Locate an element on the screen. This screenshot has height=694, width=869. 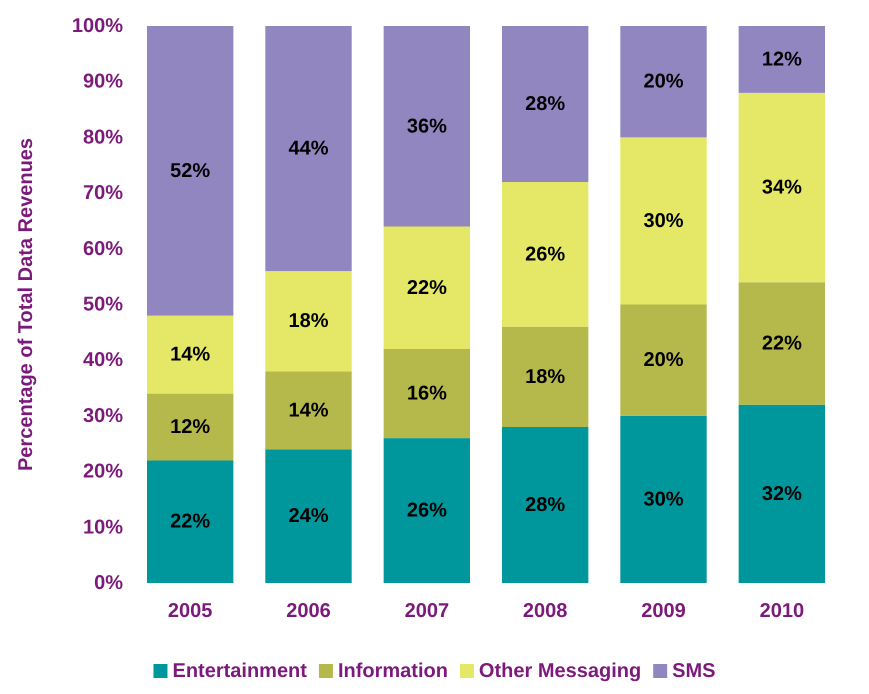
y-tick-label: 100% is located at coordinates (98, 26).